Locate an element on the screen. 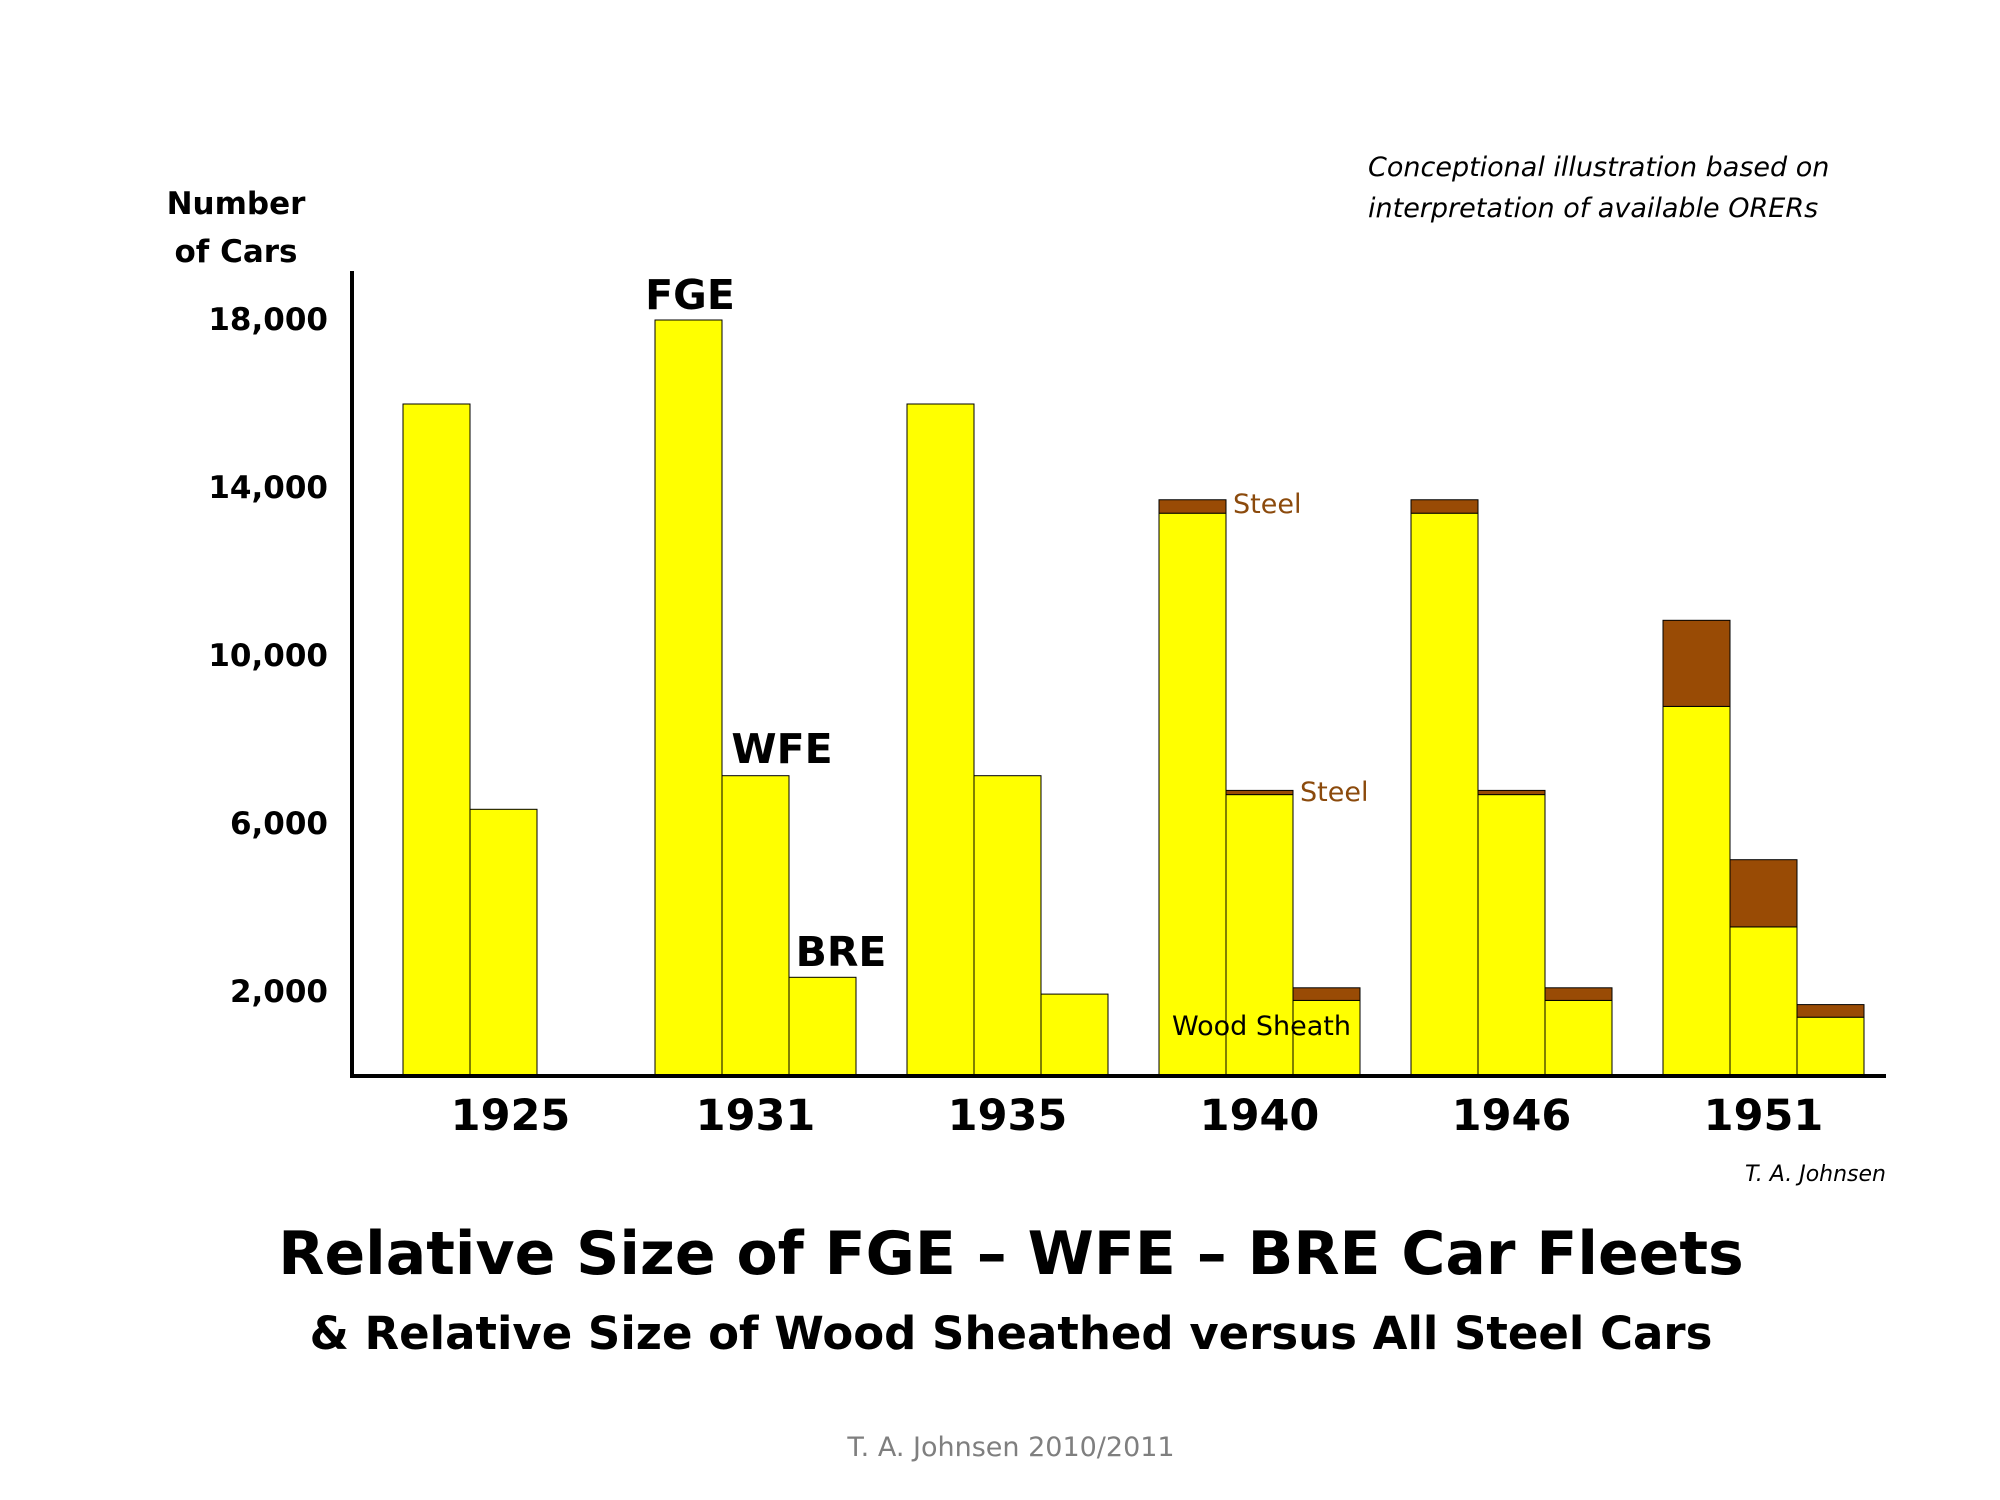  x-tick-label-1935: 1935 is located at coordinates (1008, 1116).